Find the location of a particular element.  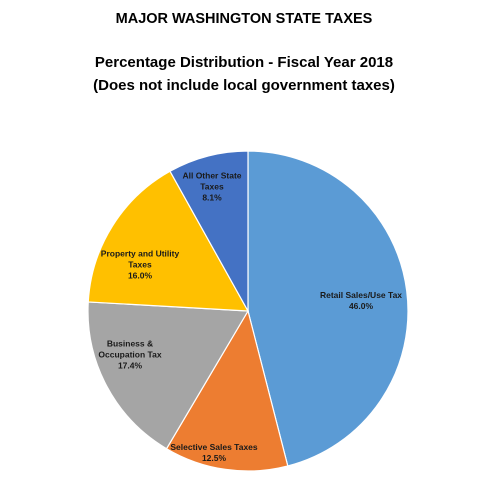

pie-slice-property-and-utility-taxes is located at coordinates (168, 241).